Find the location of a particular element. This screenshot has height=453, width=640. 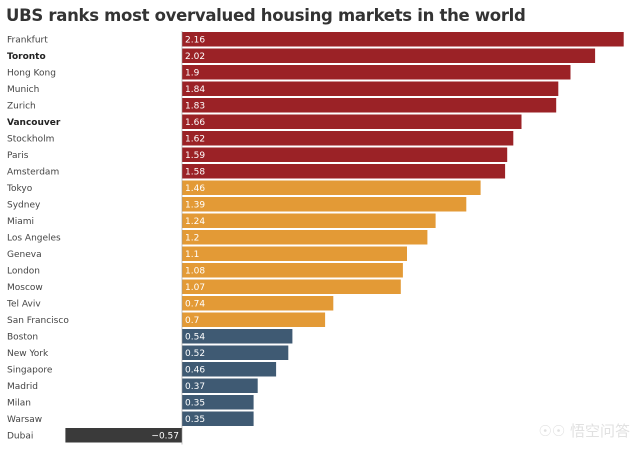

category-label-munich: Munich is located at coordinates (23, 90).